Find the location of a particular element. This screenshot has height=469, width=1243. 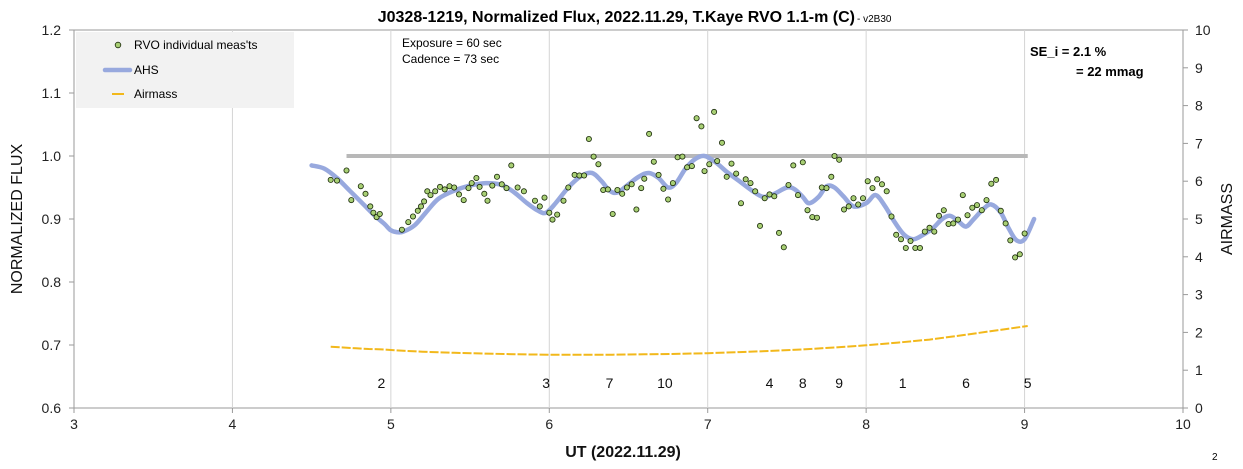

y-axis-ticks: 0.6 0.7 0.8 0.9 1.0 1.1 1.2 is located at coordinates (58, 219).